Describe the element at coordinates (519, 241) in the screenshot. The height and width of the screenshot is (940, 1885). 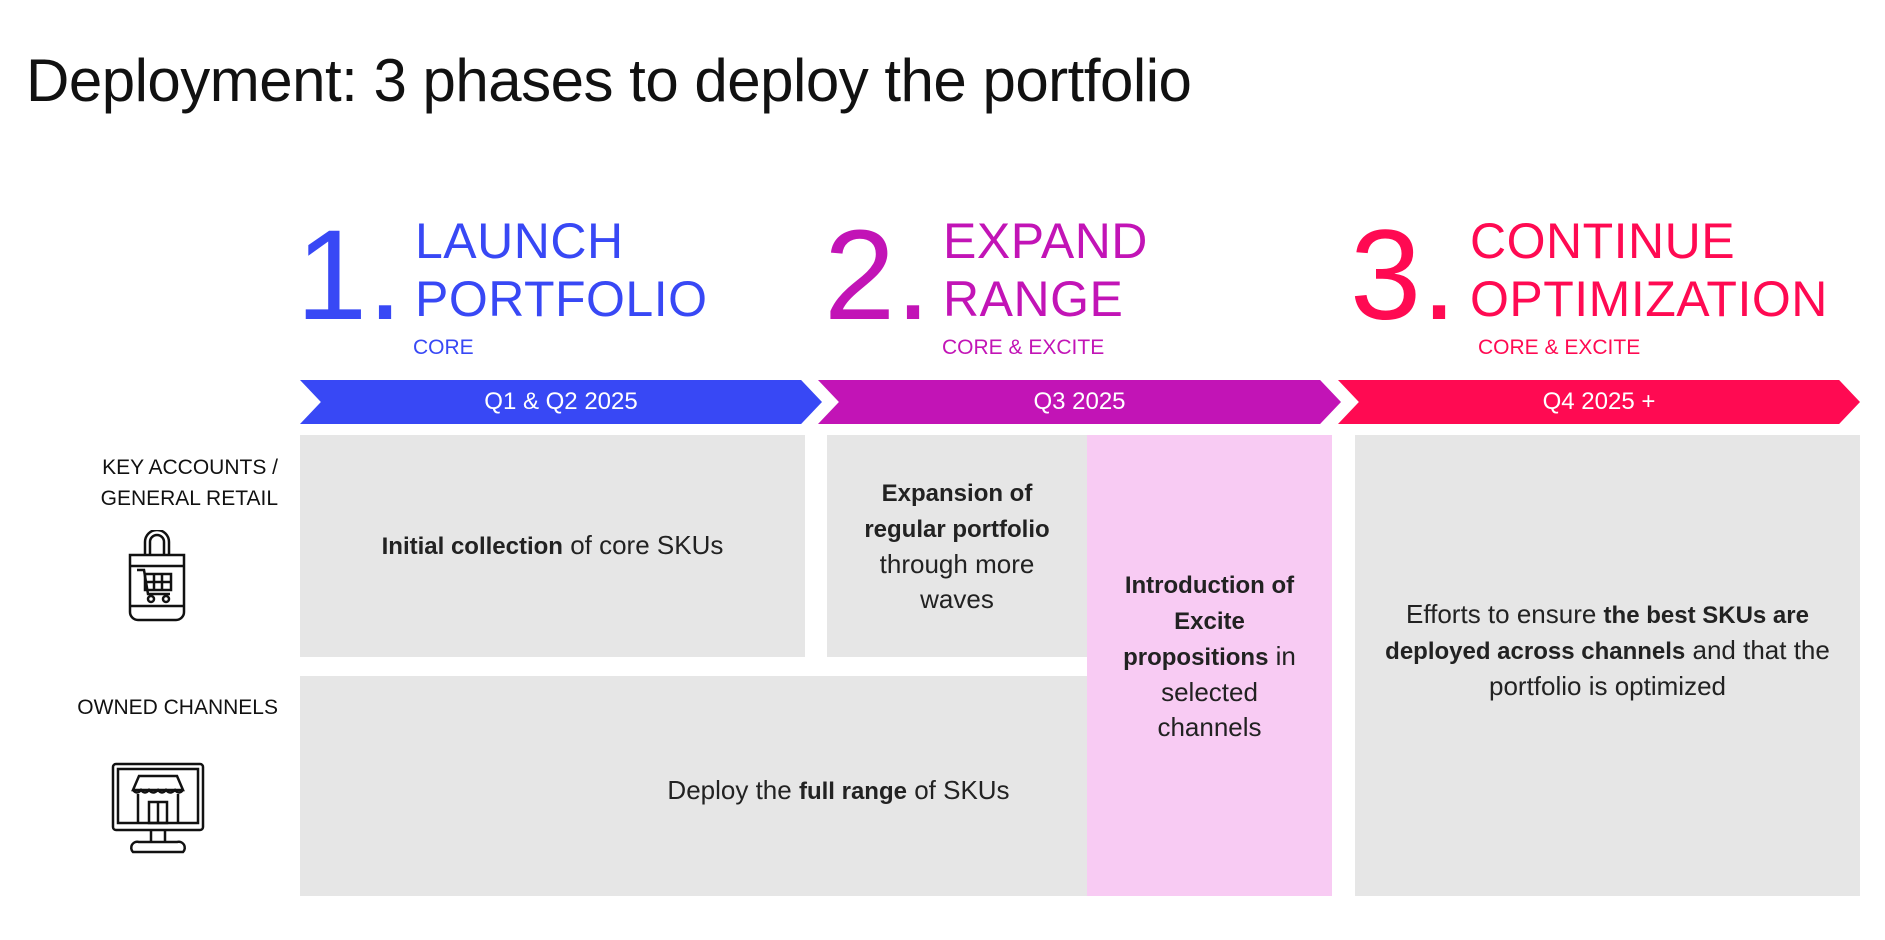
I see `phase-1-title-line1: LAUNCH` at that location.